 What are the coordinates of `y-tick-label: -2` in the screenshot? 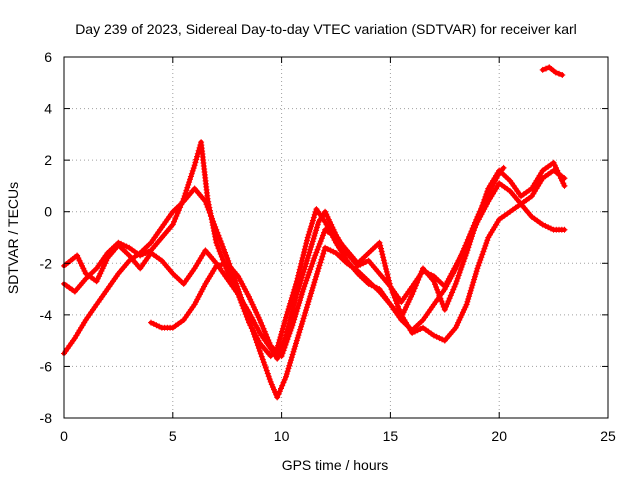 It's located at (46, 263).